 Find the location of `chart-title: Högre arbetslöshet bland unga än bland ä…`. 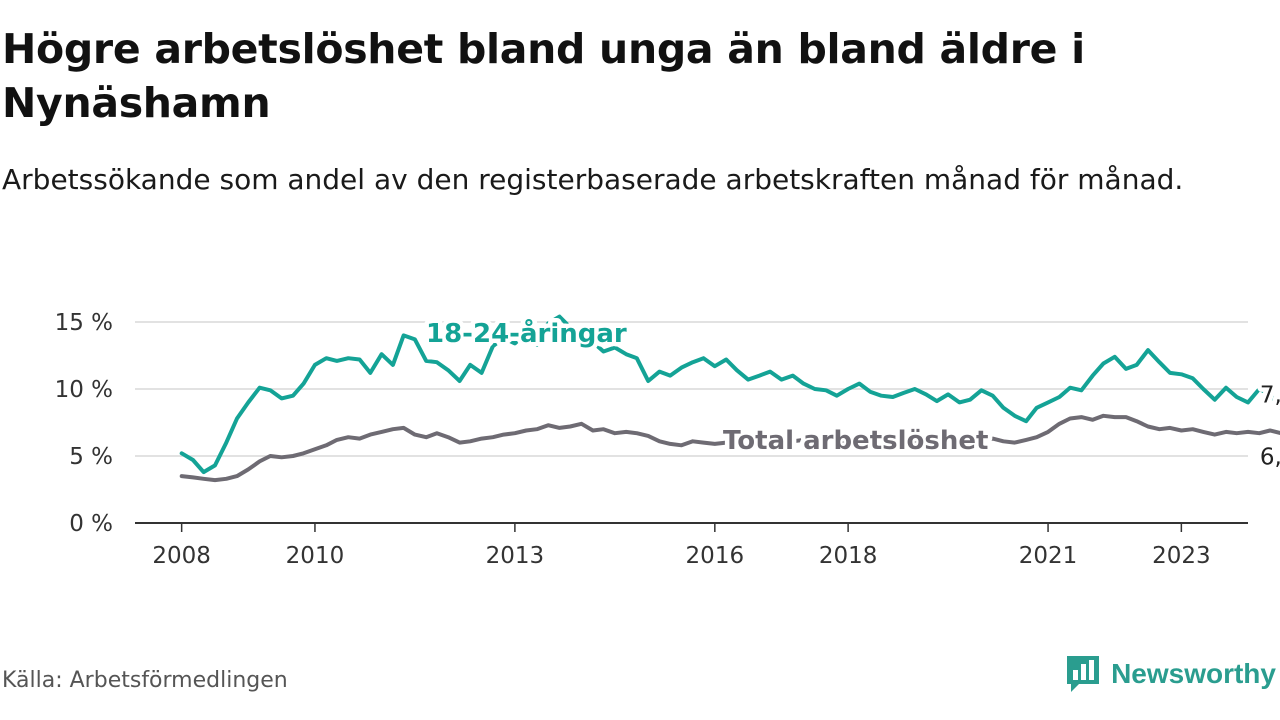

chart-title: Högre arbetslöshet bland unga än bland ä… is located at coordinates (543, 76).